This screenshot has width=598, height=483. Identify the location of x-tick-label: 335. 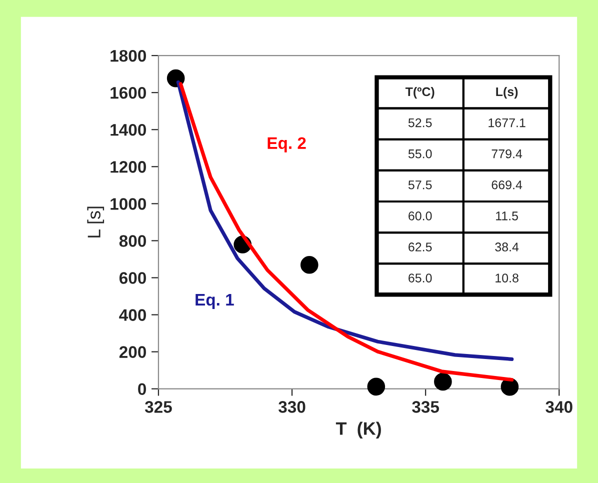
(426, 407).